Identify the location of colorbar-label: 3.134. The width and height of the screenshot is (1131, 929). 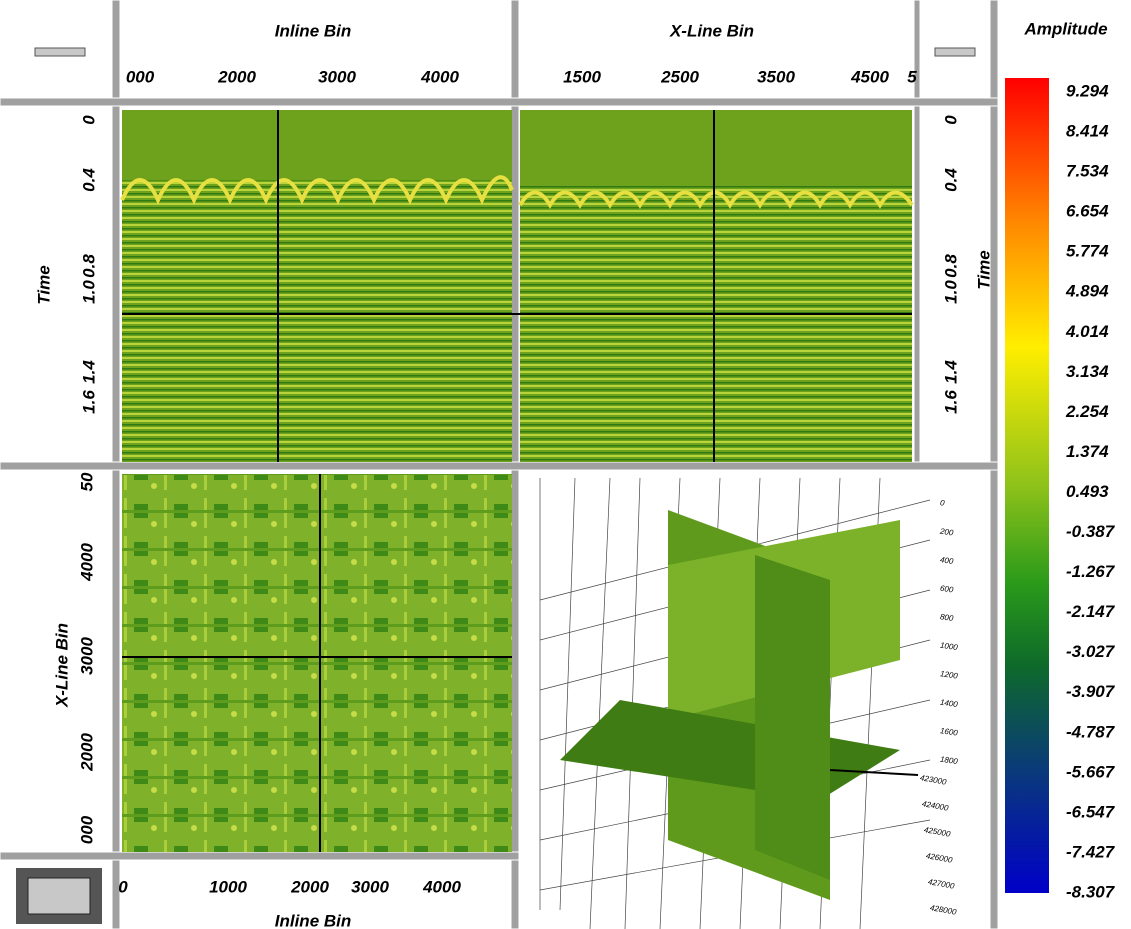
(1087, 371).